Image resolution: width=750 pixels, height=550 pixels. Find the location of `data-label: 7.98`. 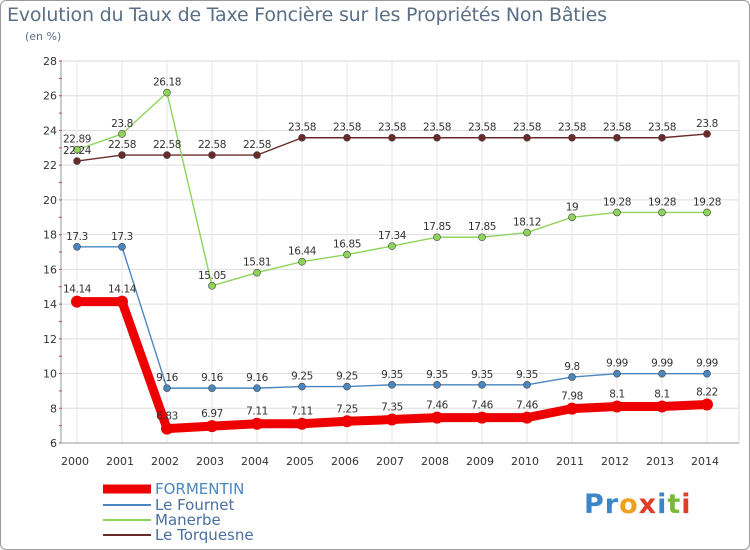

data-label: 7.98 is located at coordinates (572, 397).